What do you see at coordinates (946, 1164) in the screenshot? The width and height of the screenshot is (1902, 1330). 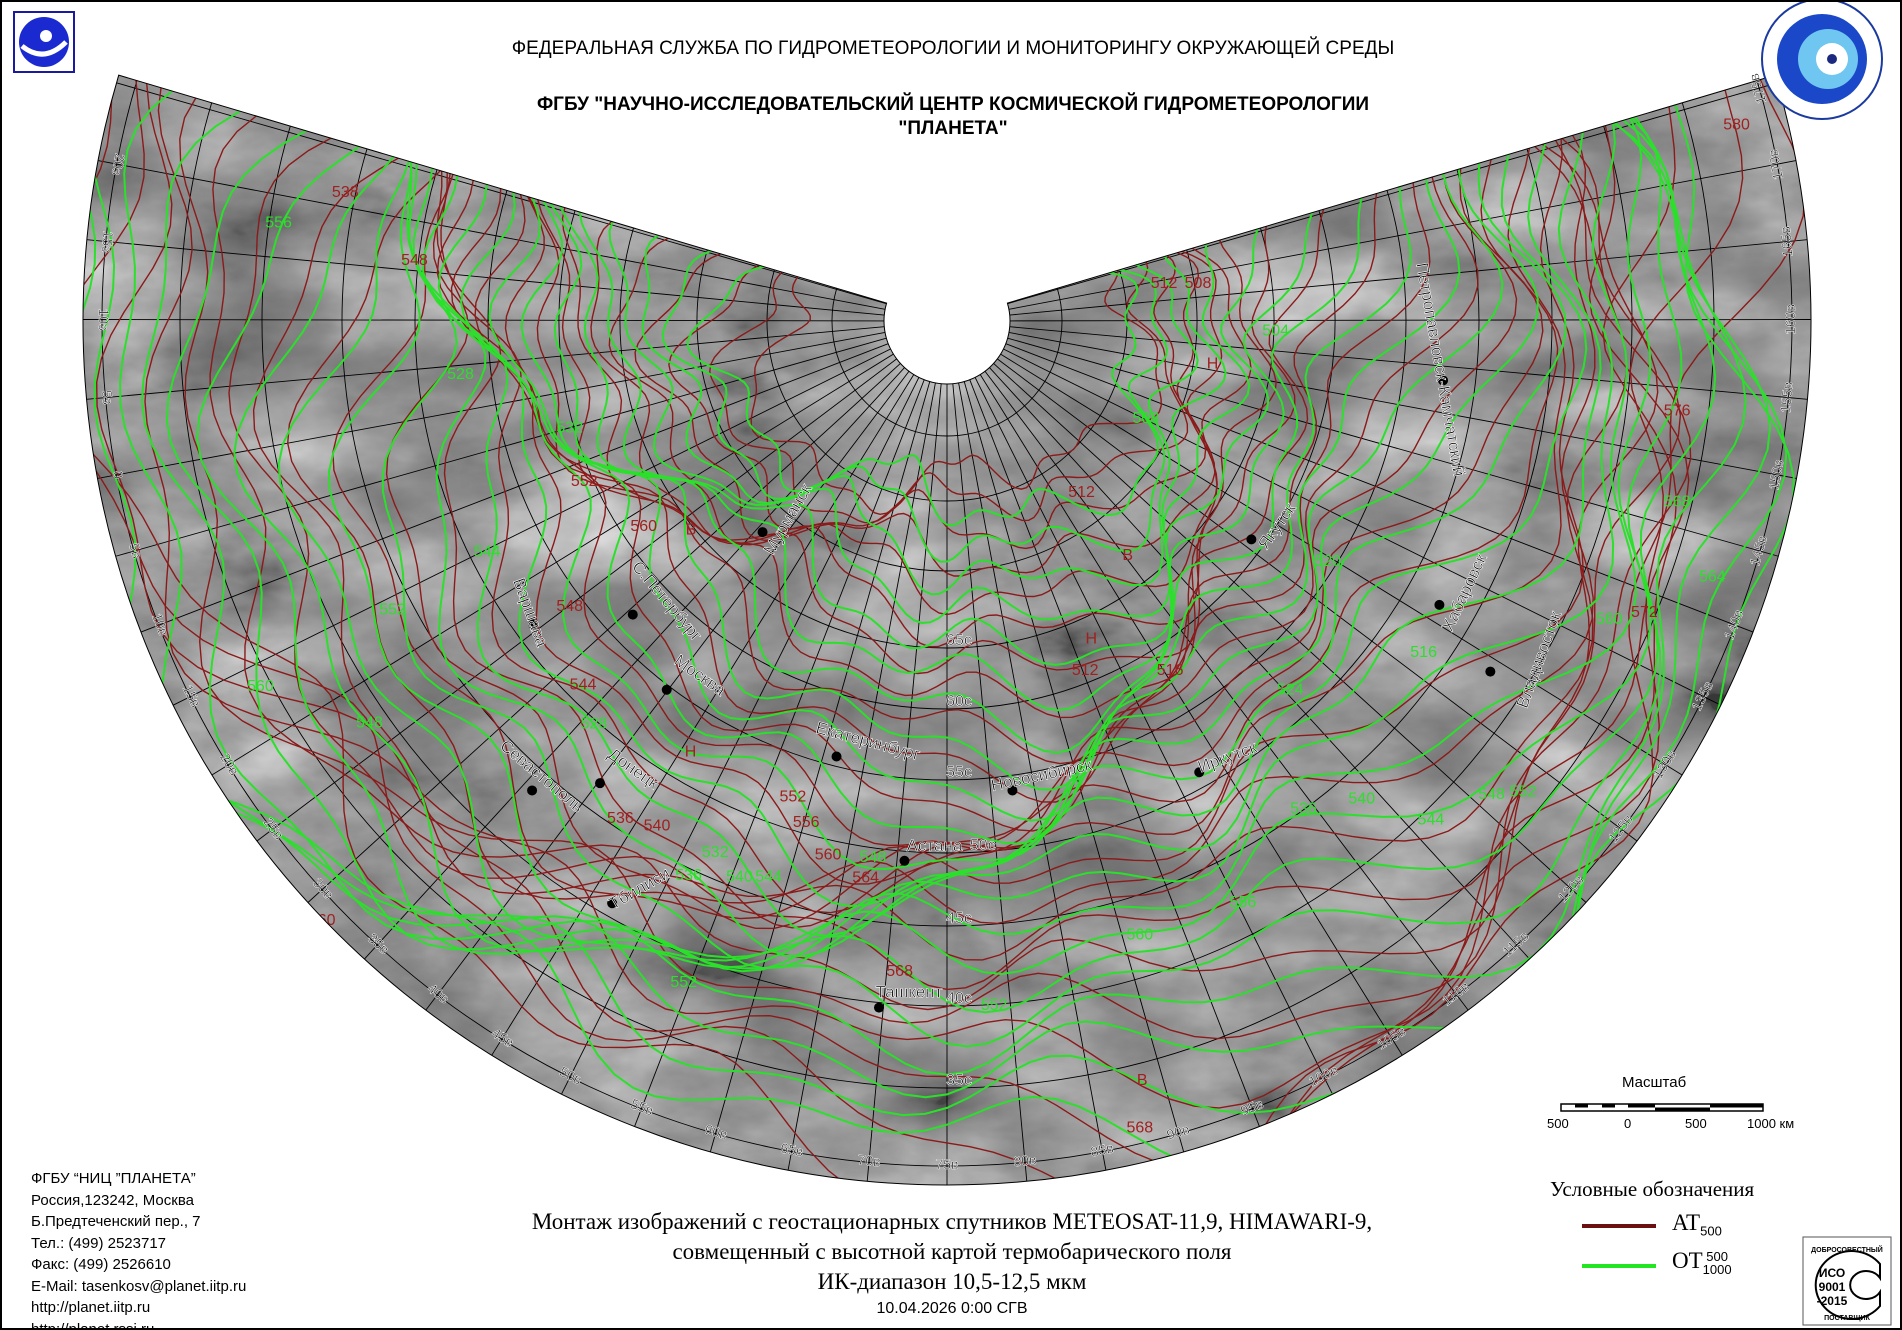 I see `longitude-label: 75в` at bounding box center [946, 1164].